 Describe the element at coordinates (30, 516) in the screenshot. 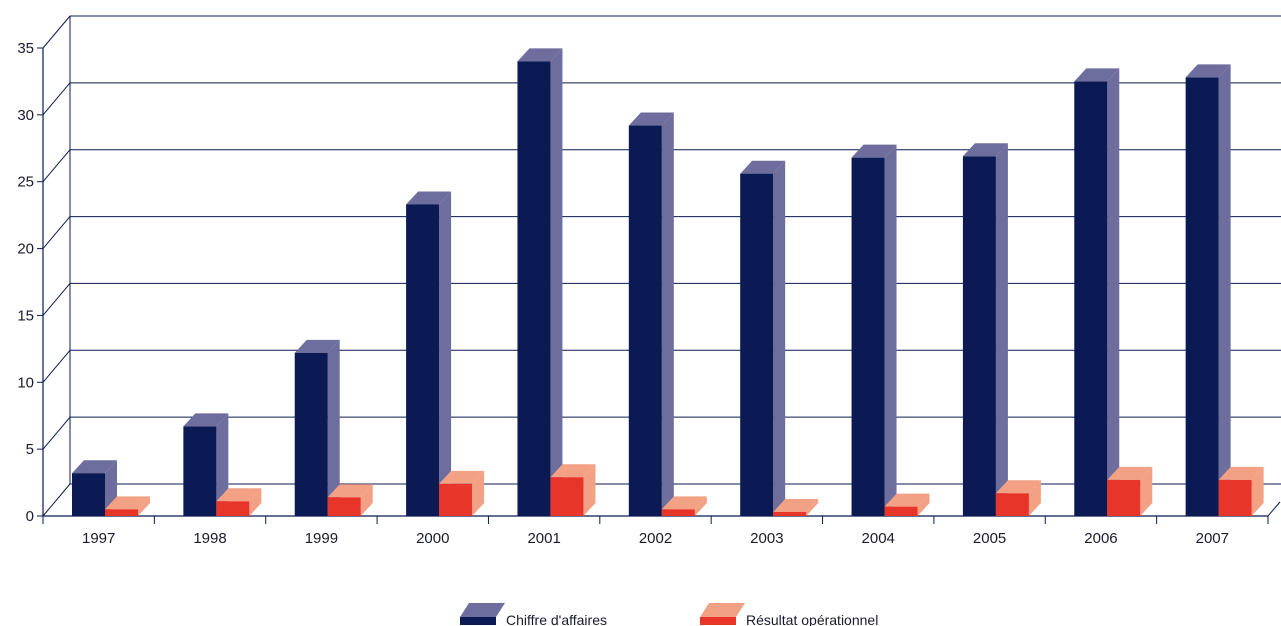

I see `y-tick-label: 0` at that location.